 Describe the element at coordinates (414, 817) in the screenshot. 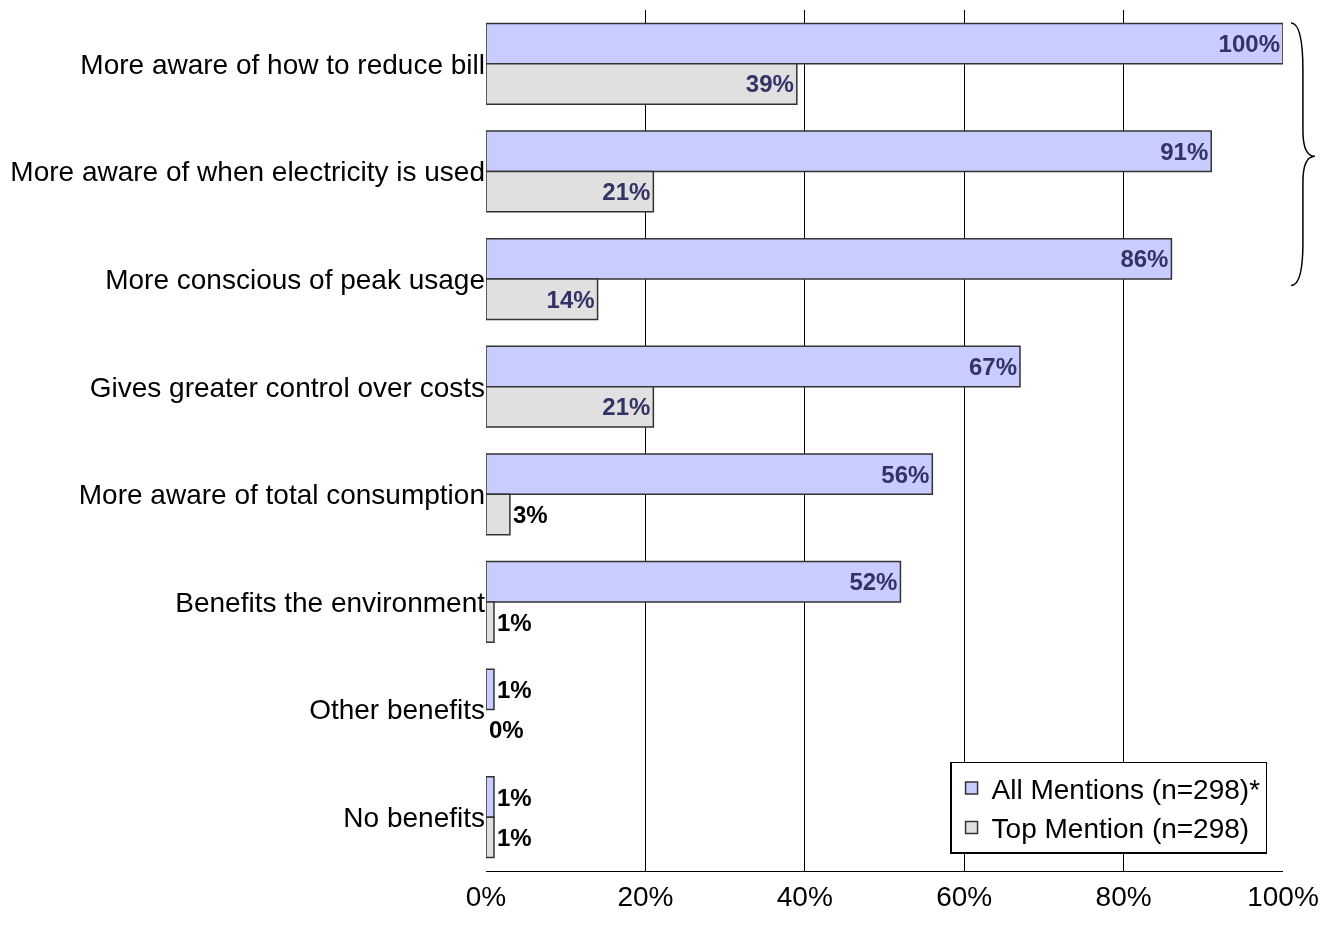

I see `y-tick-label: No benefits` at that location.